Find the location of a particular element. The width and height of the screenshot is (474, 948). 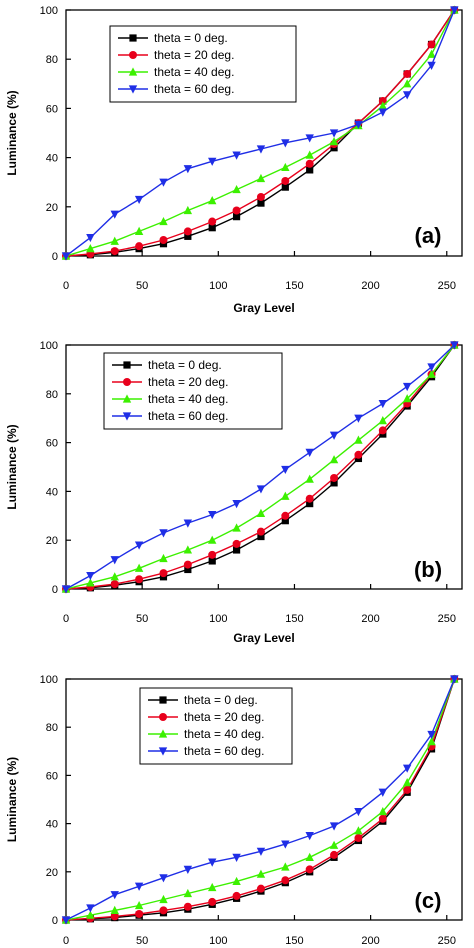

panel-label: (a) is located at coordinates (428, 235).